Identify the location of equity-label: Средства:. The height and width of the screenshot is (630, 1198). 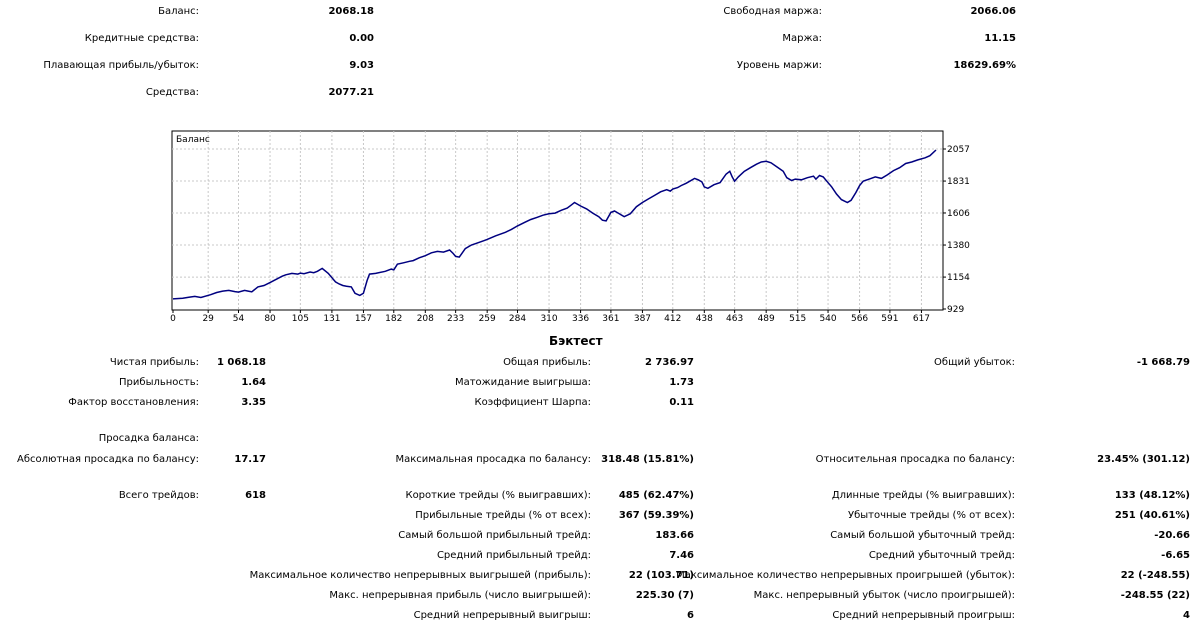
(172, 92).